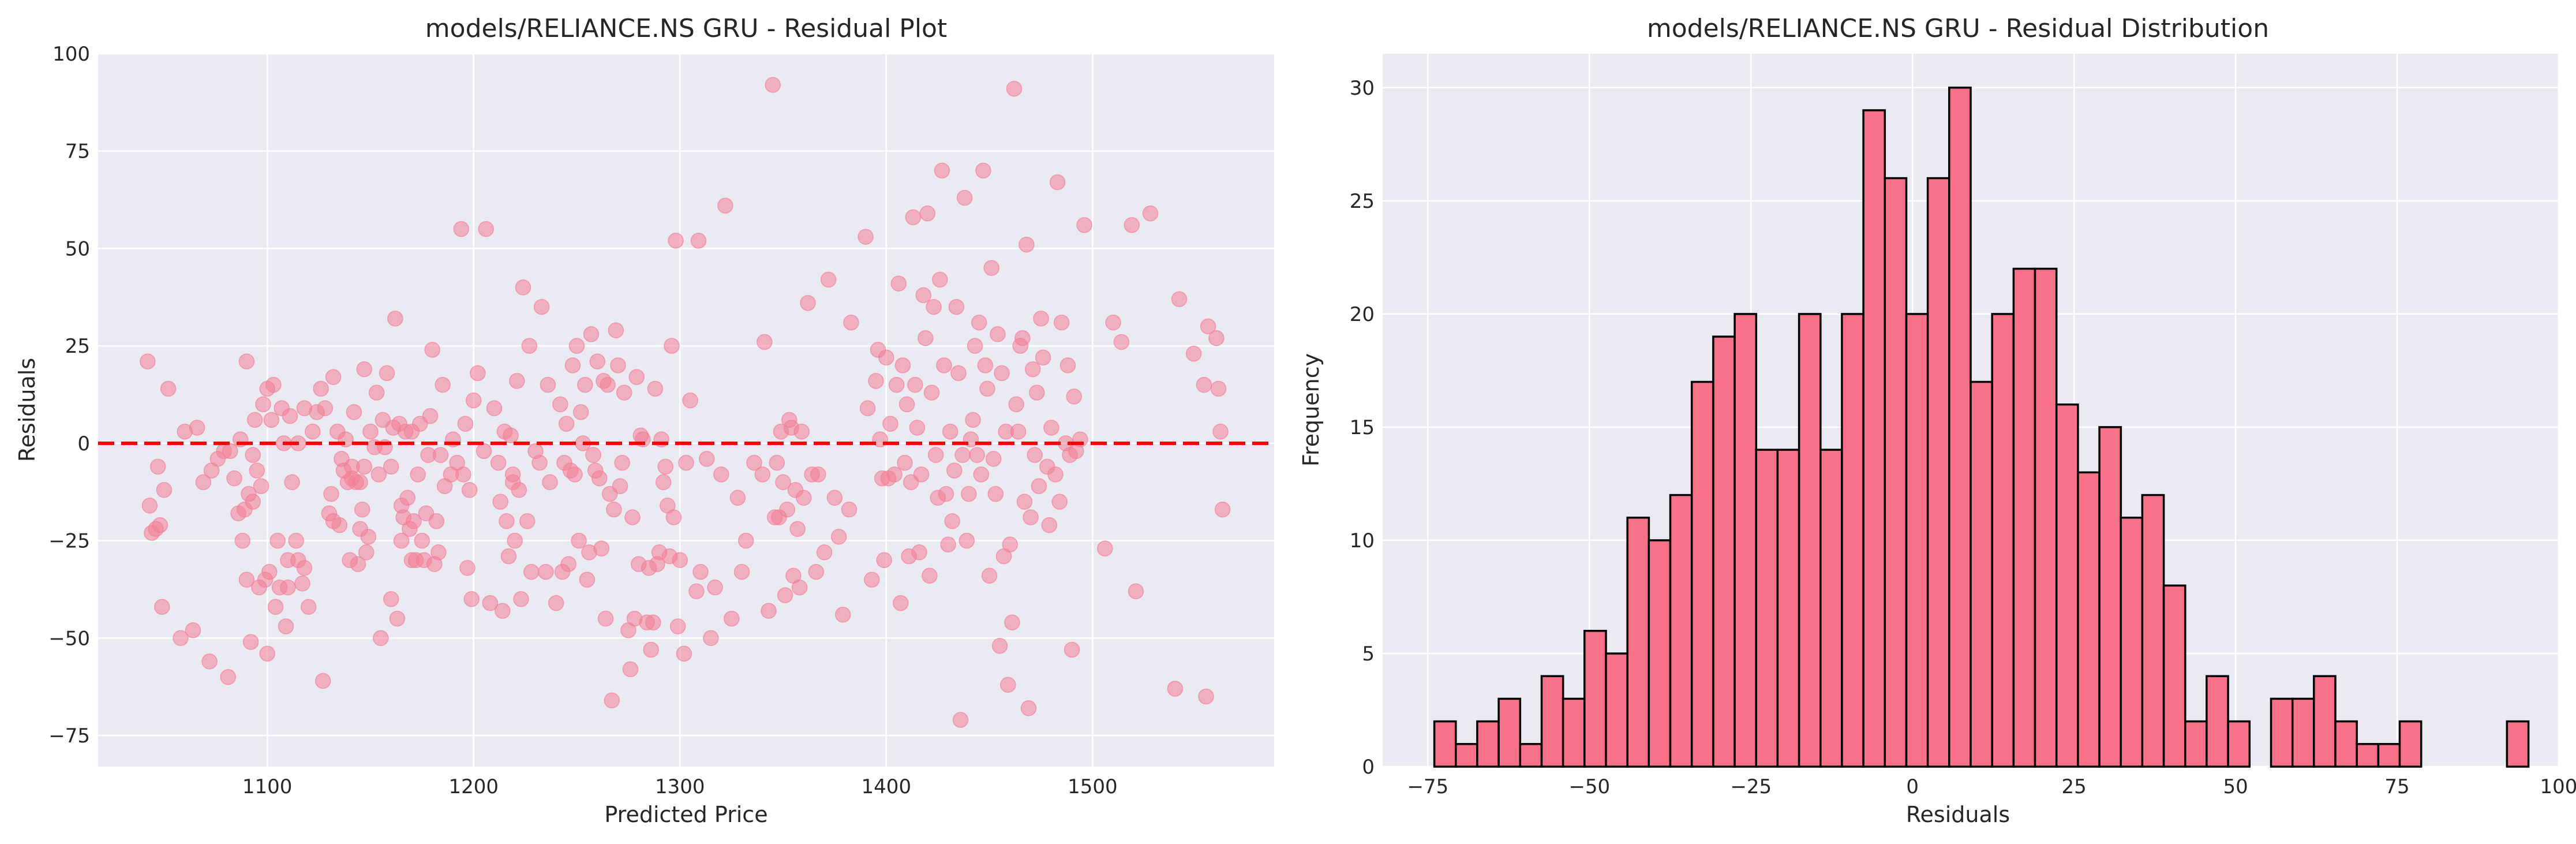 The image size is (2576, 844). Describe the element at coordinates (1368, 768) in the screenshot. I see `y-tick-label: 0` at that location.